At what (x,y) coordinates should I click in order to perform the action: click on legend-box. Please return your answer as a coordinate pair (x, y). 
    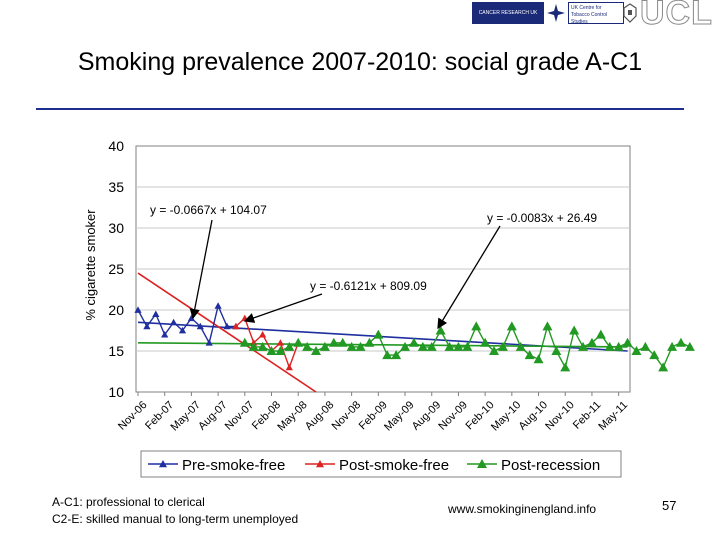
    Looking at the image, I should click on (381, 464).